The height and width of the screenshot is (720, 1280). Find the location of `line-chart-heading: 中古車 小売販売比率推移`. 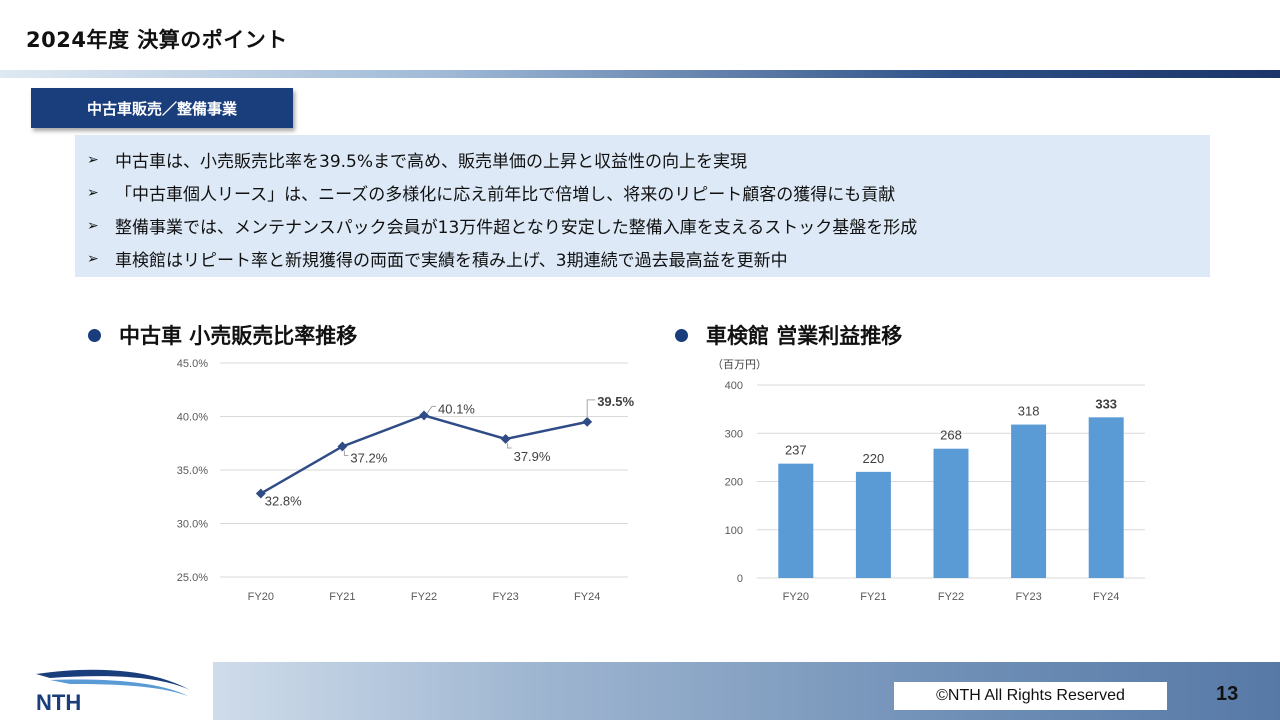

line-chart-heading: 中古車 小売販売比率推移 is located at coordinates (222, 335).